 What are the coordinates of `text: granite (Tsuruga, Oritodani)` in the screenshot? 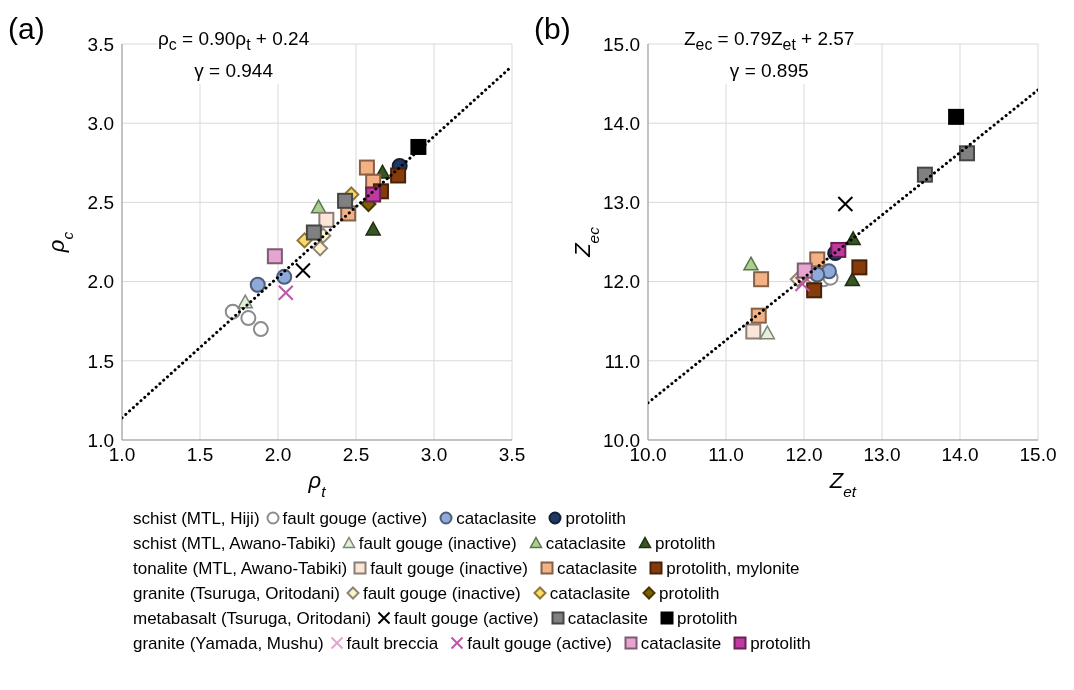 It's located at (236, 593).